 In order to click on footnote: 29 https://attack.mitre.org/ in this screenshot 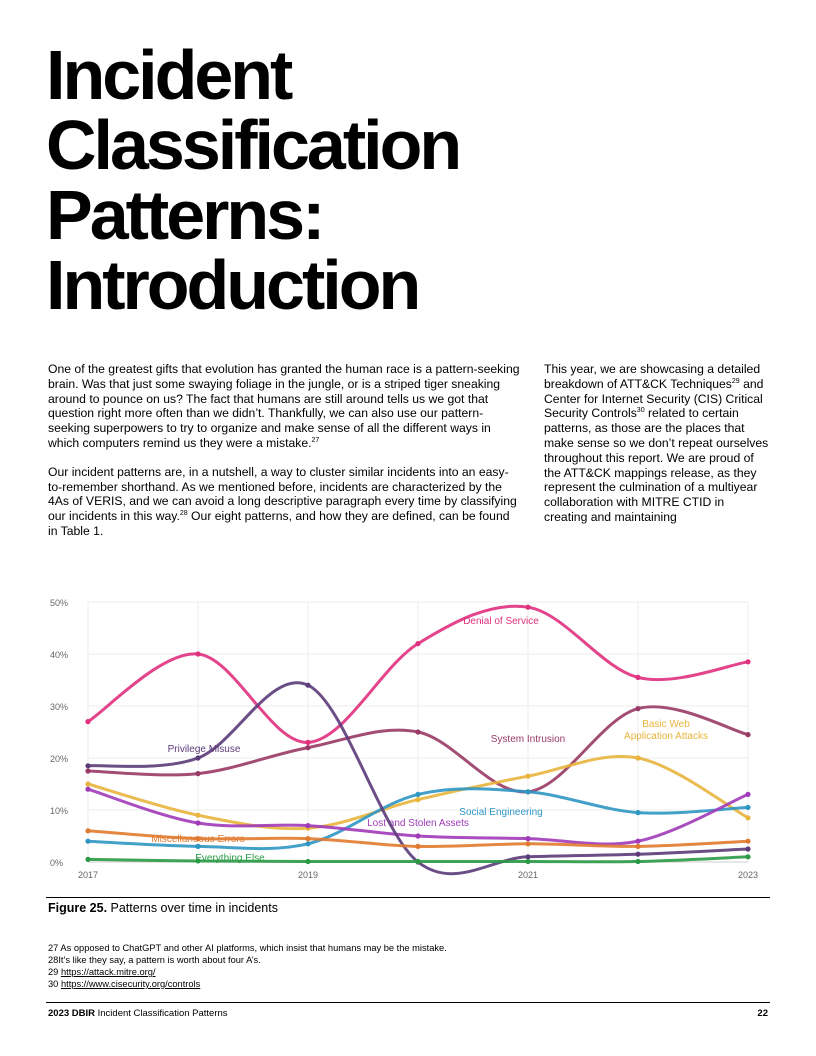, I will do `click(102, 972)`.